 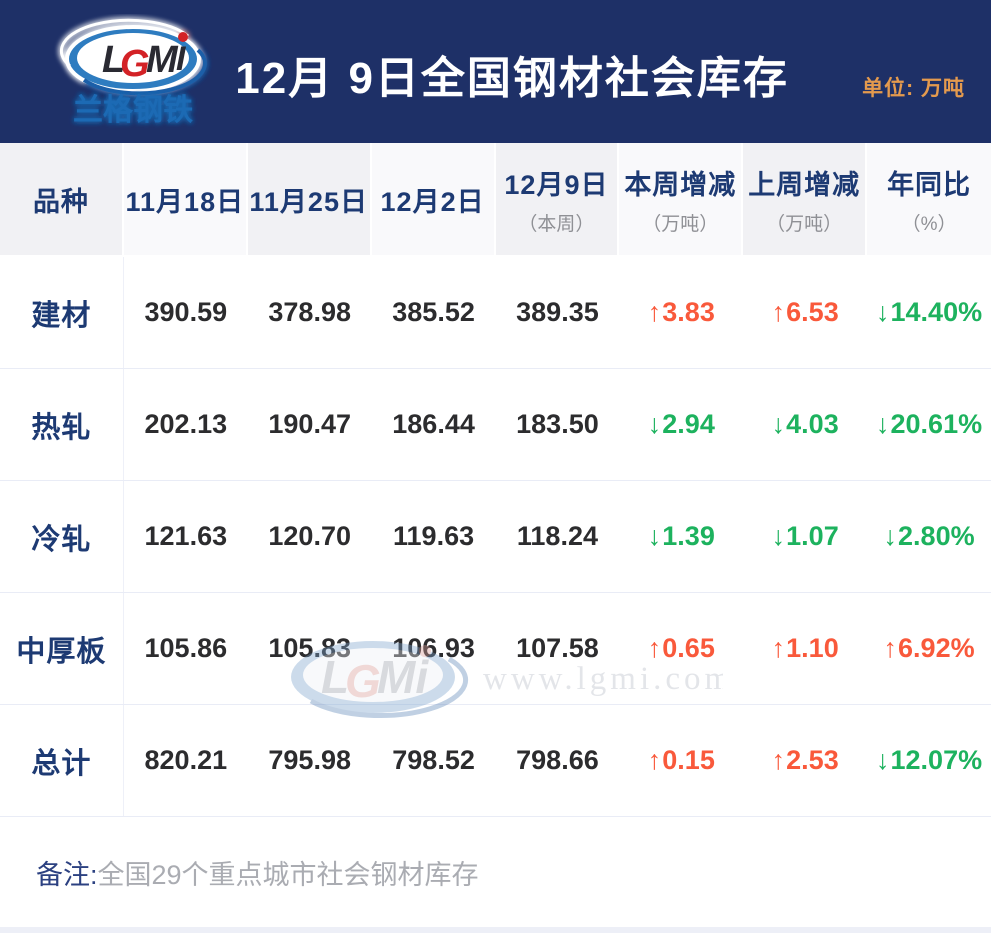 What do you see at coordinates (557, 648) in the screenshot?
I see `value-cell-3: 107.58` at bounding box center [557, 648].